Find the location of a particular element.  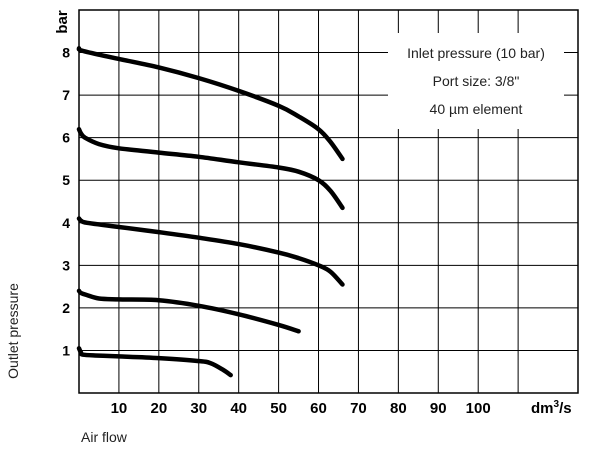

y-tick-label: 6 is located at coordinates (66, 138).